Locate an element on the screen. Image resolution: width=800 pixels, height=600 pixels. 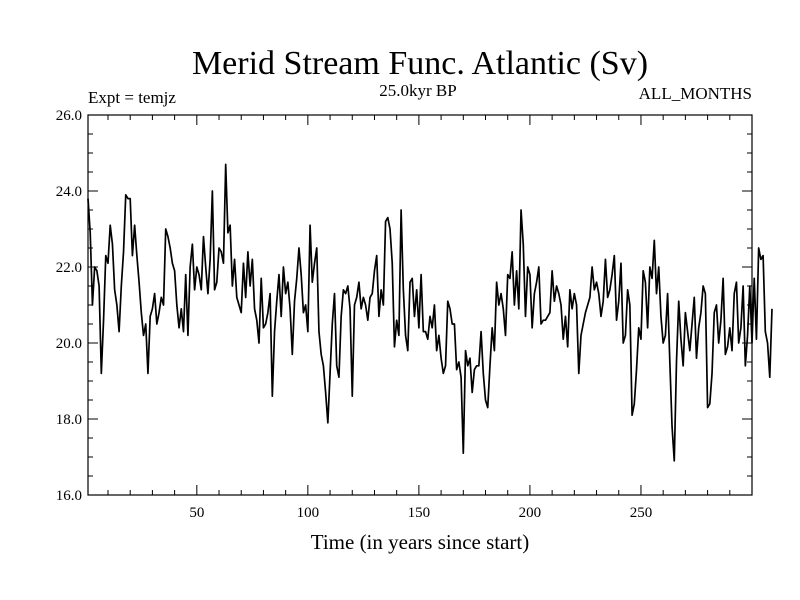
y-tick-label-26: 26.0 is located at coordinates (69, 116).